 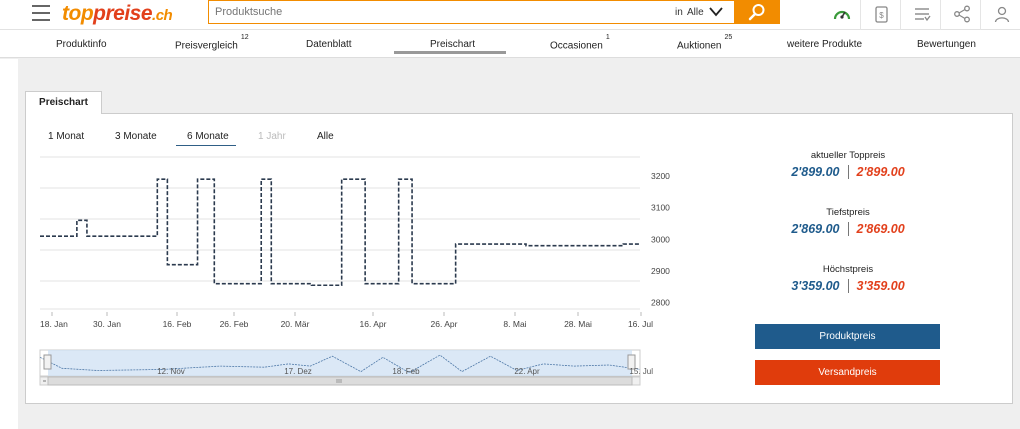 I want to click on navigator-x-label: 18. Feb, so click(x=406, y=371).